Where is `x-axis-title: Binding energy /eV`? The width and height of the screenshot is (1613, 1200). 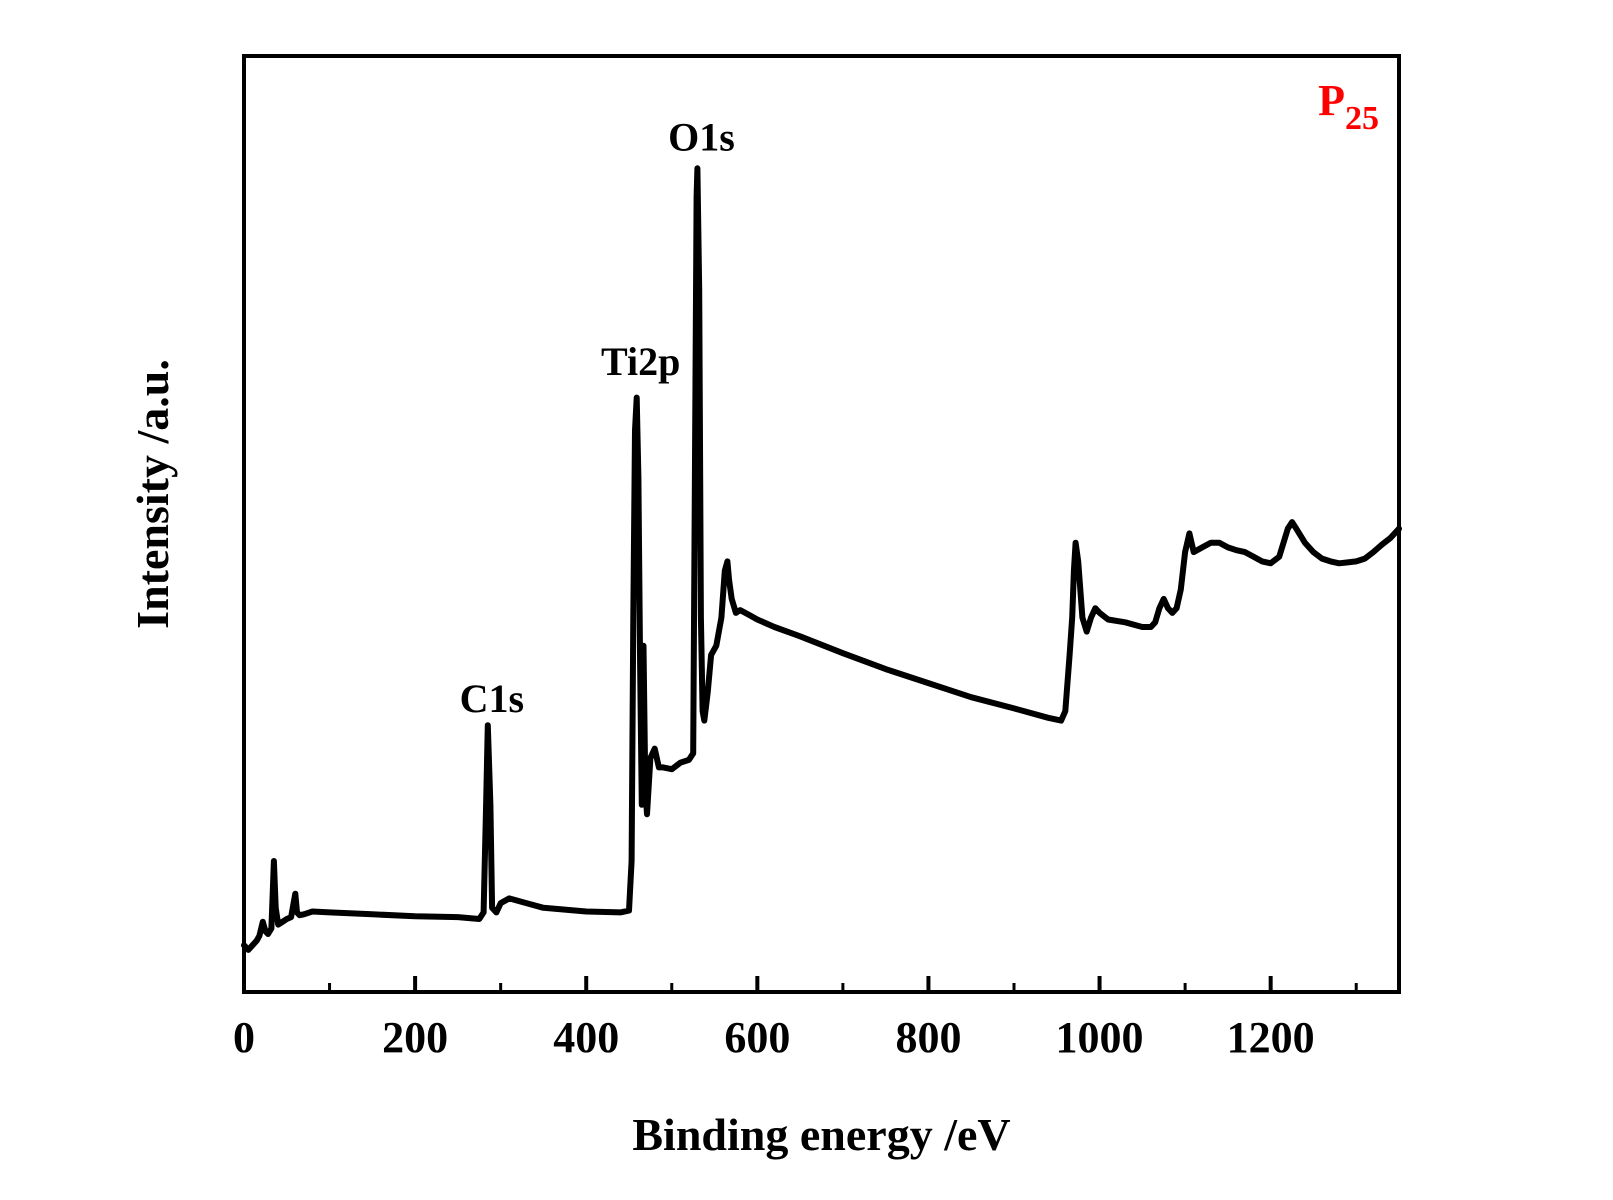
x-axis-title: Binding energy /eV is located at coordinates (821, 1134).